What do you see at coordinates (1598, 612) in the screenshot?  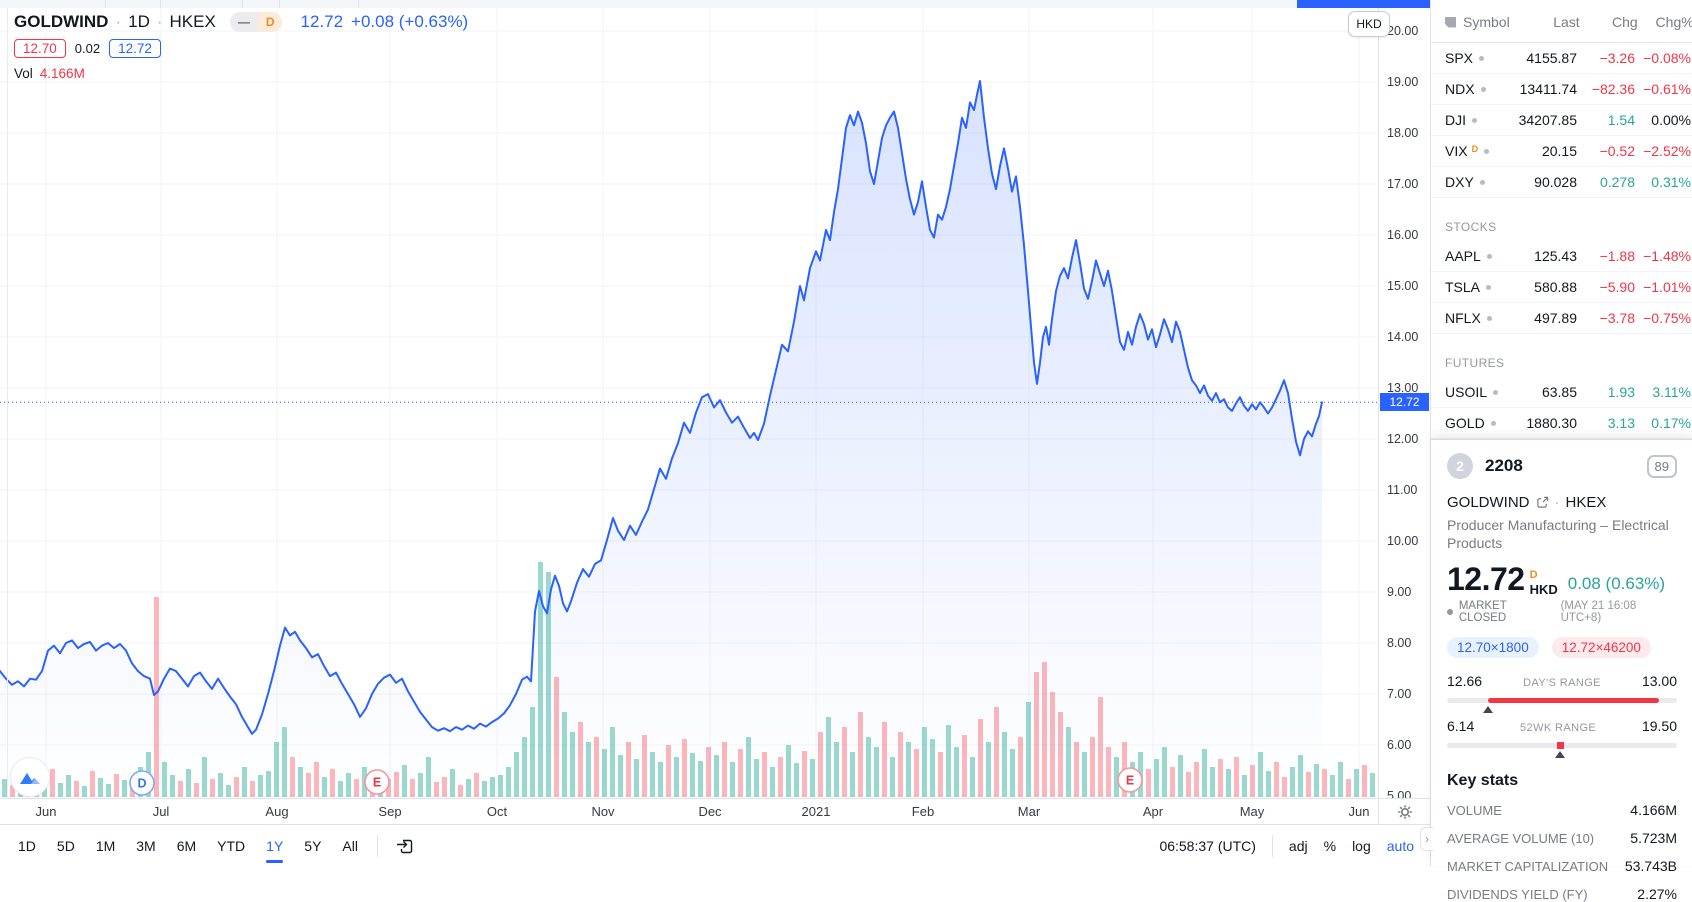 I see `market-status-time: (MAY 21 16:08 UTC+8)` at bounding box center [1598, 612].